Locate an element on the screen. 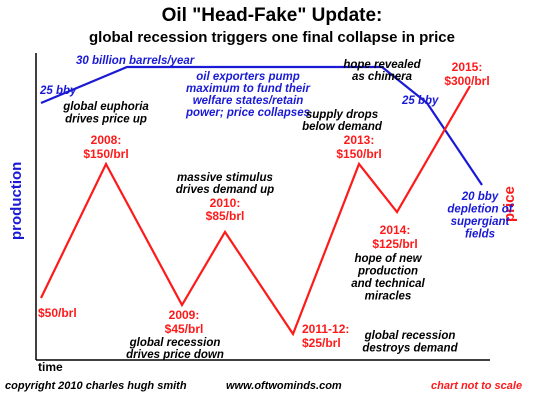  annotation-a_supply: supply drops below demand is located at coordinates (342, 121).